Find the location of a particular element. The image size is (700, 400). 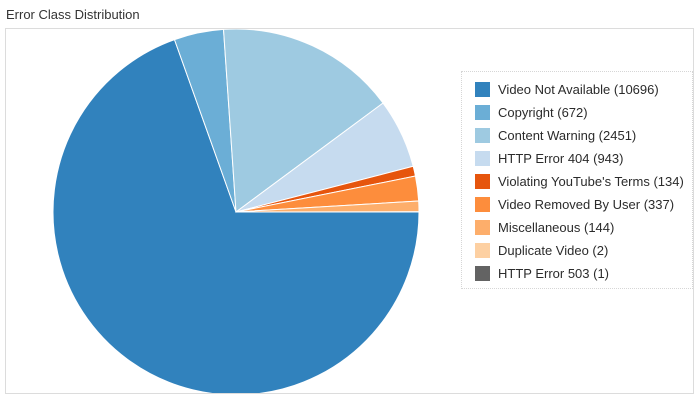

legend-item: HTTP Error 404 (943) is located at coordinates (583, 158).